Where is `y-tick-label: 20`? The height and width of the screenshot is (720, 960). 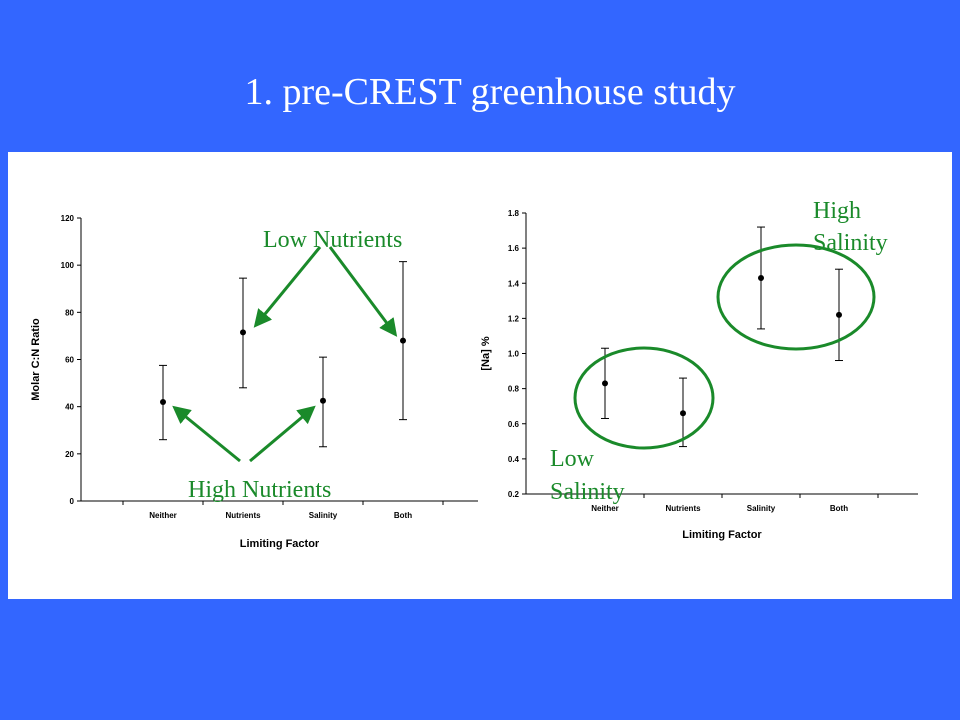
y-tick-label: 20 is located at coordinates (69, 454).